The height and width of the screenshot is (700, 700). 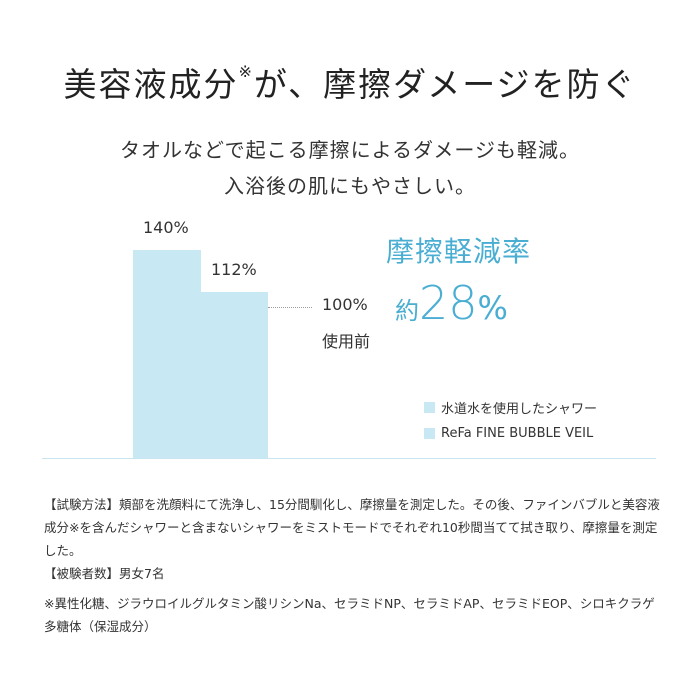 I want to click on note-subjects: 【被験者数】男女7名, so click(x=104, y=573).